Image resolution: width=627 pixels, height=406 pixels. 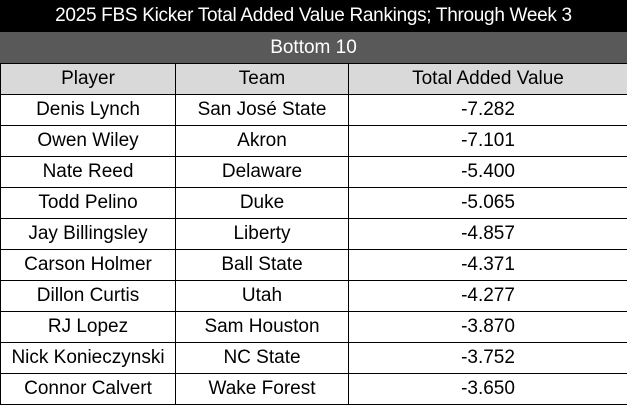 I want to click on table-row: Nick Konieczynski NC State -3.752, so click(x=313, y=358).